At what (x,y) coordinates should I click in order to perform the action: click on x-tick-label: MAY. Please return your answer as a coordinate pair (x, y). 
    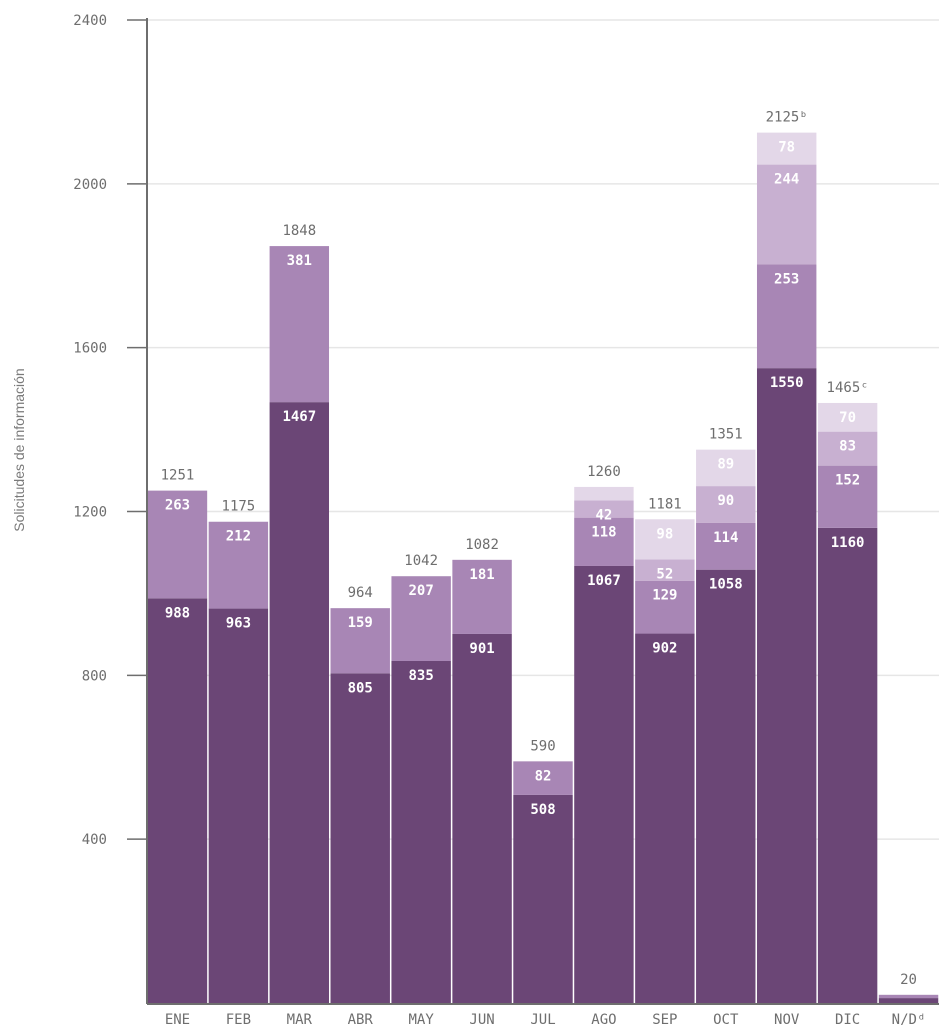
    Looking at the image, I should click on (422, 1018).